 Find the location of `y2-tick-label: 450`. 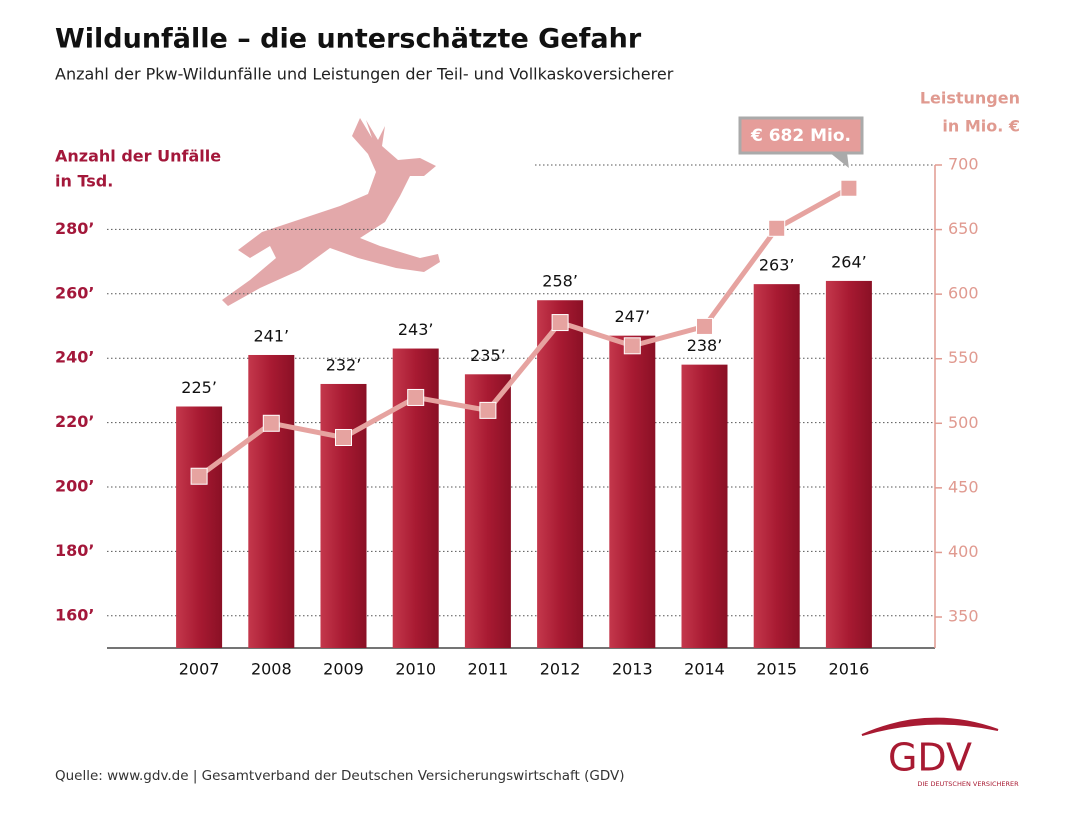

y2-tick-label: 450 is located at coordinates (963, 486).